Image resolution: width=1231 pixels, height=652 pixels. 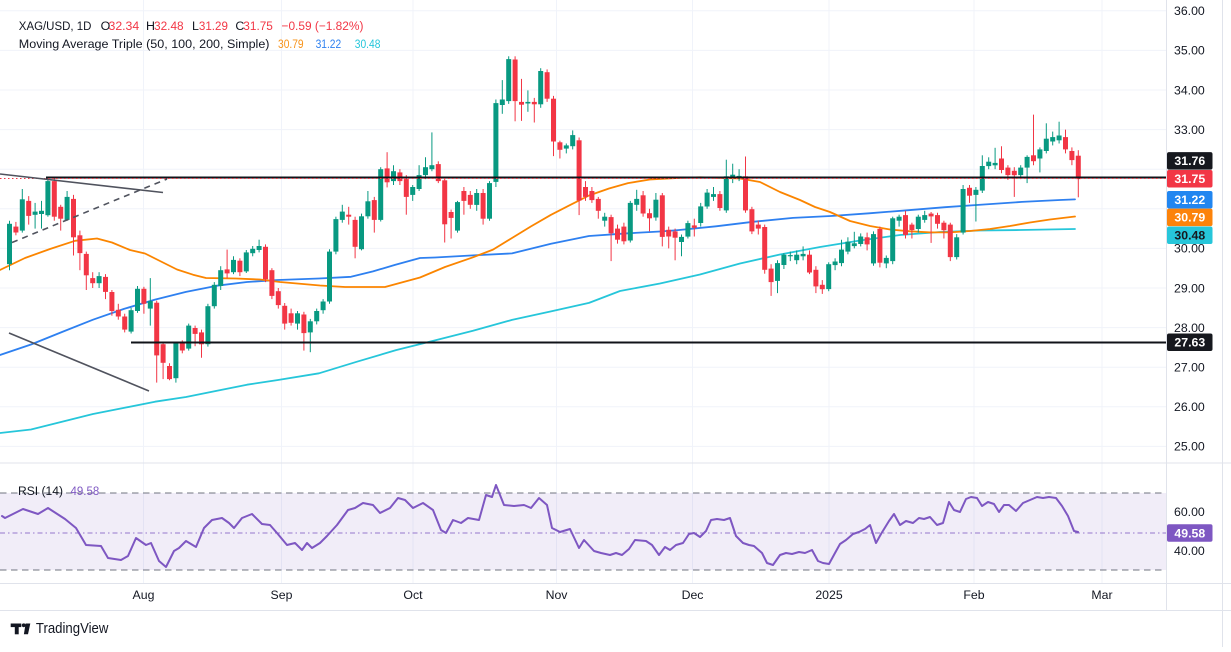 I want to click on svg-text: Oct, so click(x=413, y=595).